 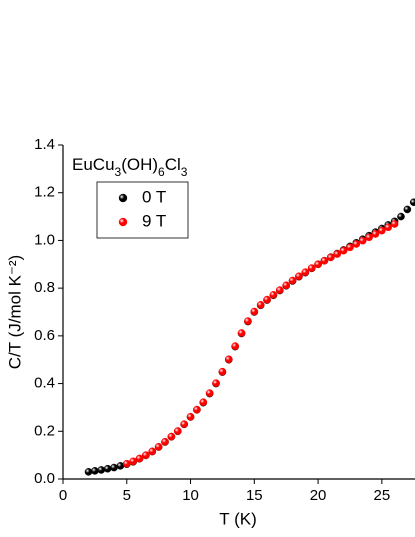 What do you see at coordinates (154, 220) in the screenshot?
I see `legend-label: 9 T` at bounding box center [154, 220].